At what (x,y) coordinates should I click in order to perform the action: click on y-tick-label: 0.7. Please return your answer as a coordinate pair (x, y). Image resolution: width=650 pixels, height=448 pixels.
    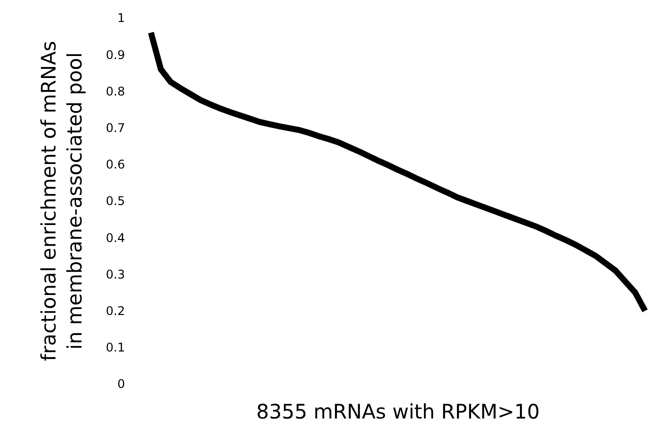
    Looking at the image, I should click on (115, 128).